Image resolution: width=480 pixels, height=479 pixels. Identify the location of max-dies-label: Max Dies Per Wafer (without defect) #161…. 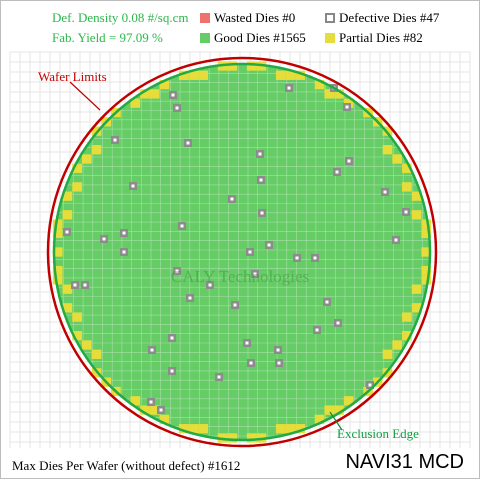
(126, 465).